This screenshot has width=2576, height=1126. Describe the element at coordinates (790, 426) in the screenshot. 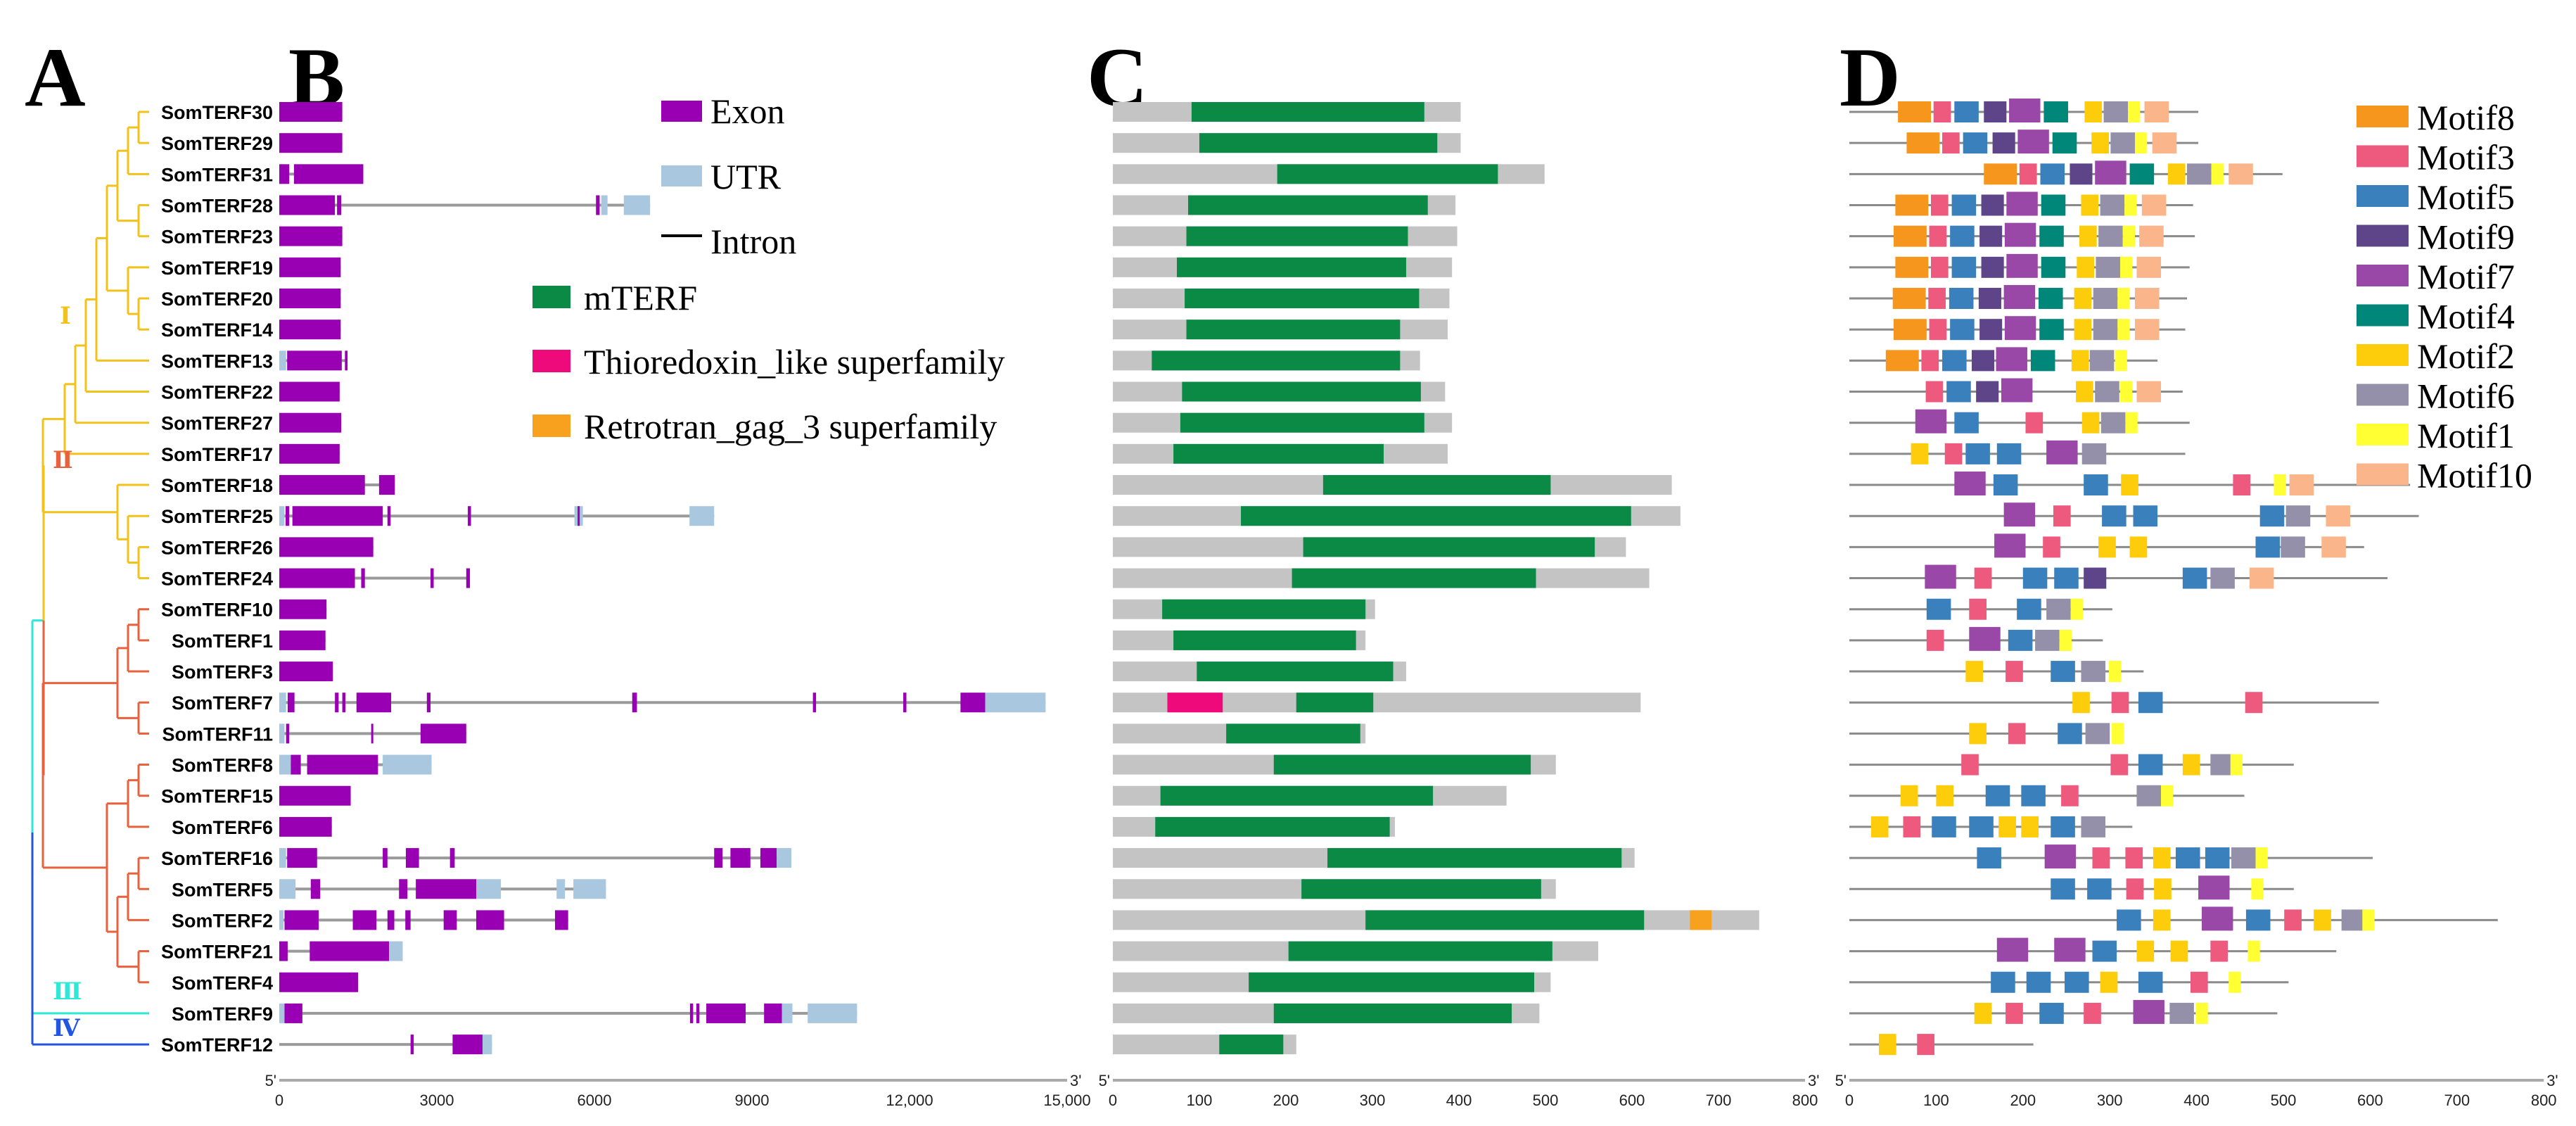

I see `retrotran-legend-label: Retrotran_gag_3 superfamily` at that location.